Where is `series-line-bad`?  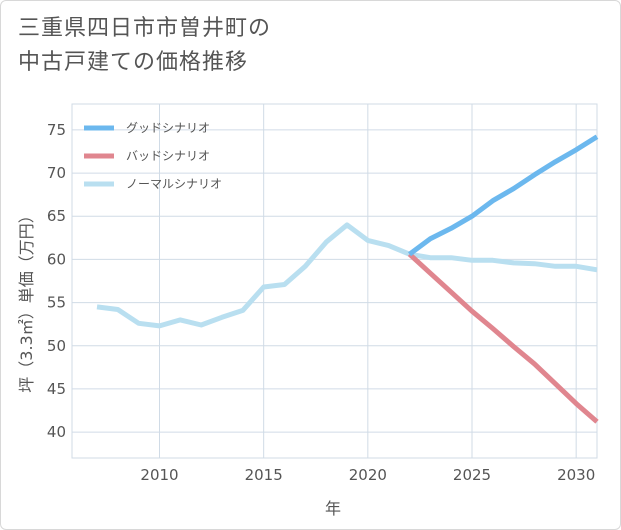
series-line-bad is located at coordinates (503, 338).